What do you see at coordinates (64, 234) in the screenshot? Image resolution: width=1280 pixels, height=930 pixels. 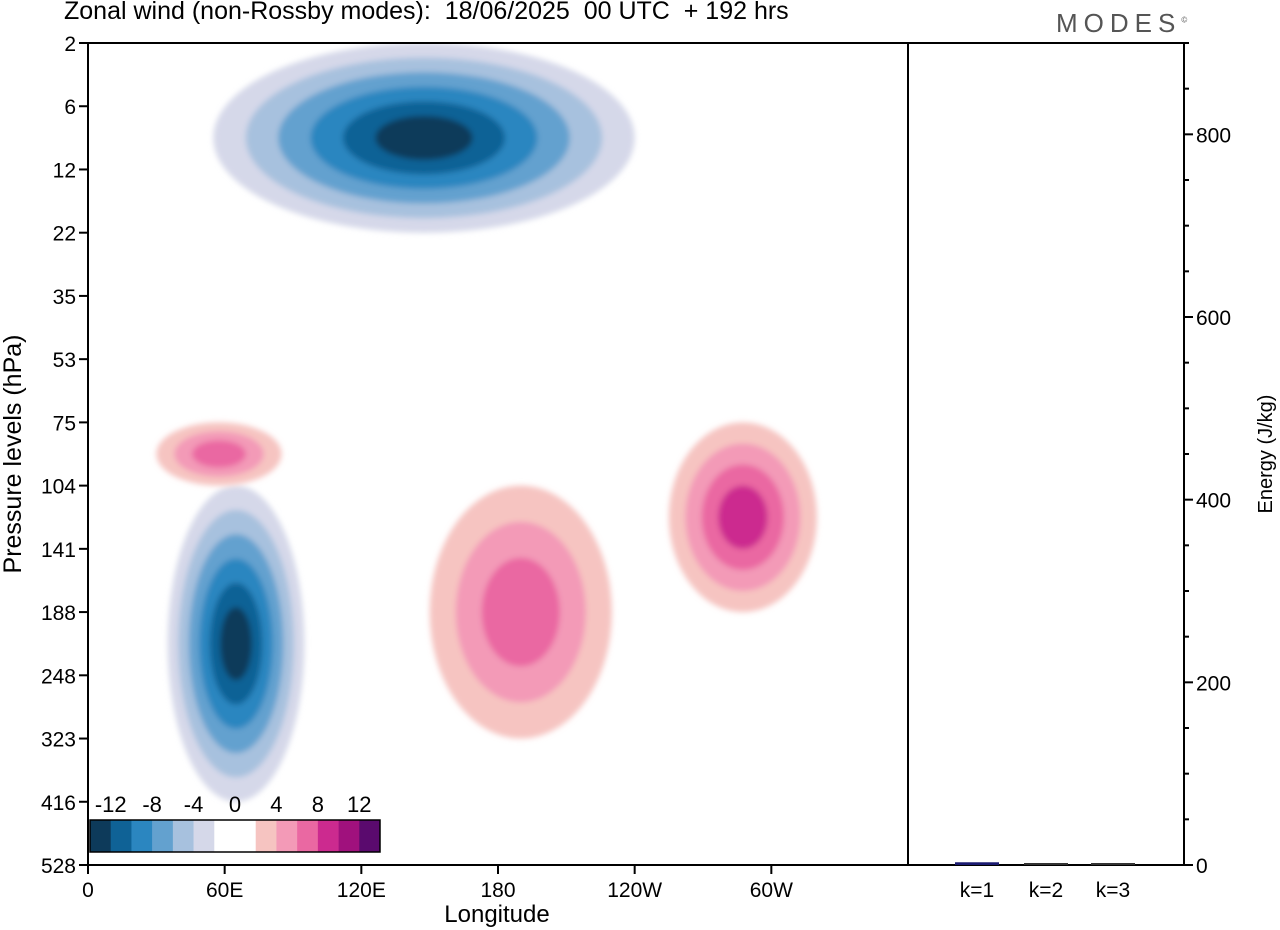 I see `y-tick-label: 22` at bounding box center [64, 234].